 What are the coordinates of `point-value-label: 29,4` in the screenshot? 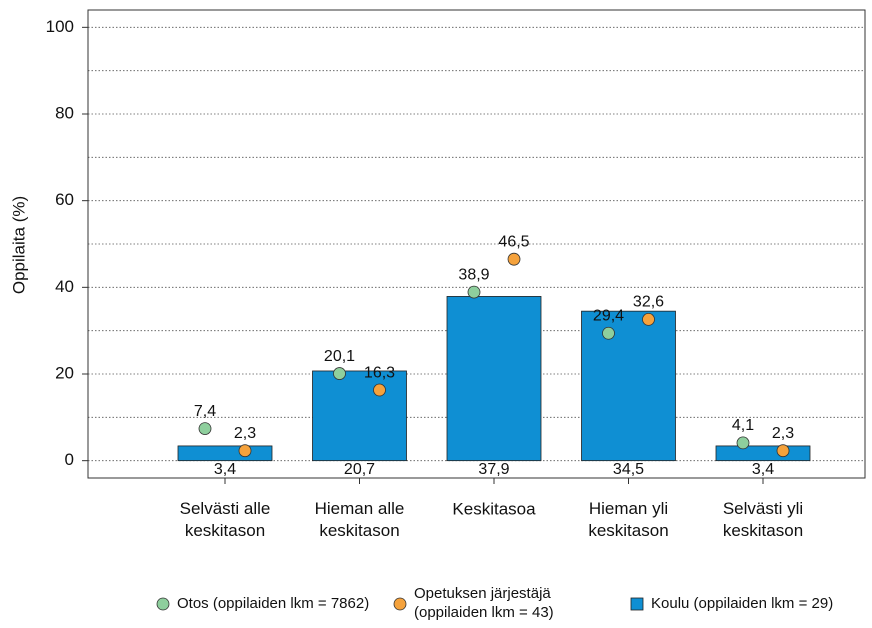 It's located at (608, 315).